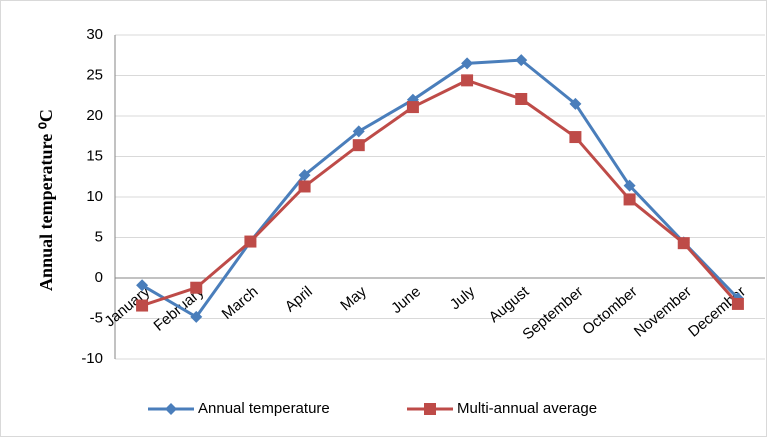 The height and width of the screenshot is (437, 767). What do you see at coordinates (94, 34) in the screenshot?
I see `y-tick-label: 30` at bounding box center [94, 34].